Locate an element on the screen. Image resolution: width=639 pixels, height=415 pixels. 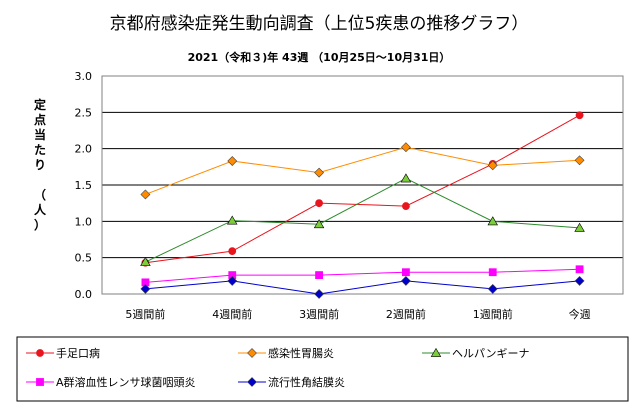
legend-item: A群溶血性レンサ球菌咽頭炎 is located at coordinates (111, 382).